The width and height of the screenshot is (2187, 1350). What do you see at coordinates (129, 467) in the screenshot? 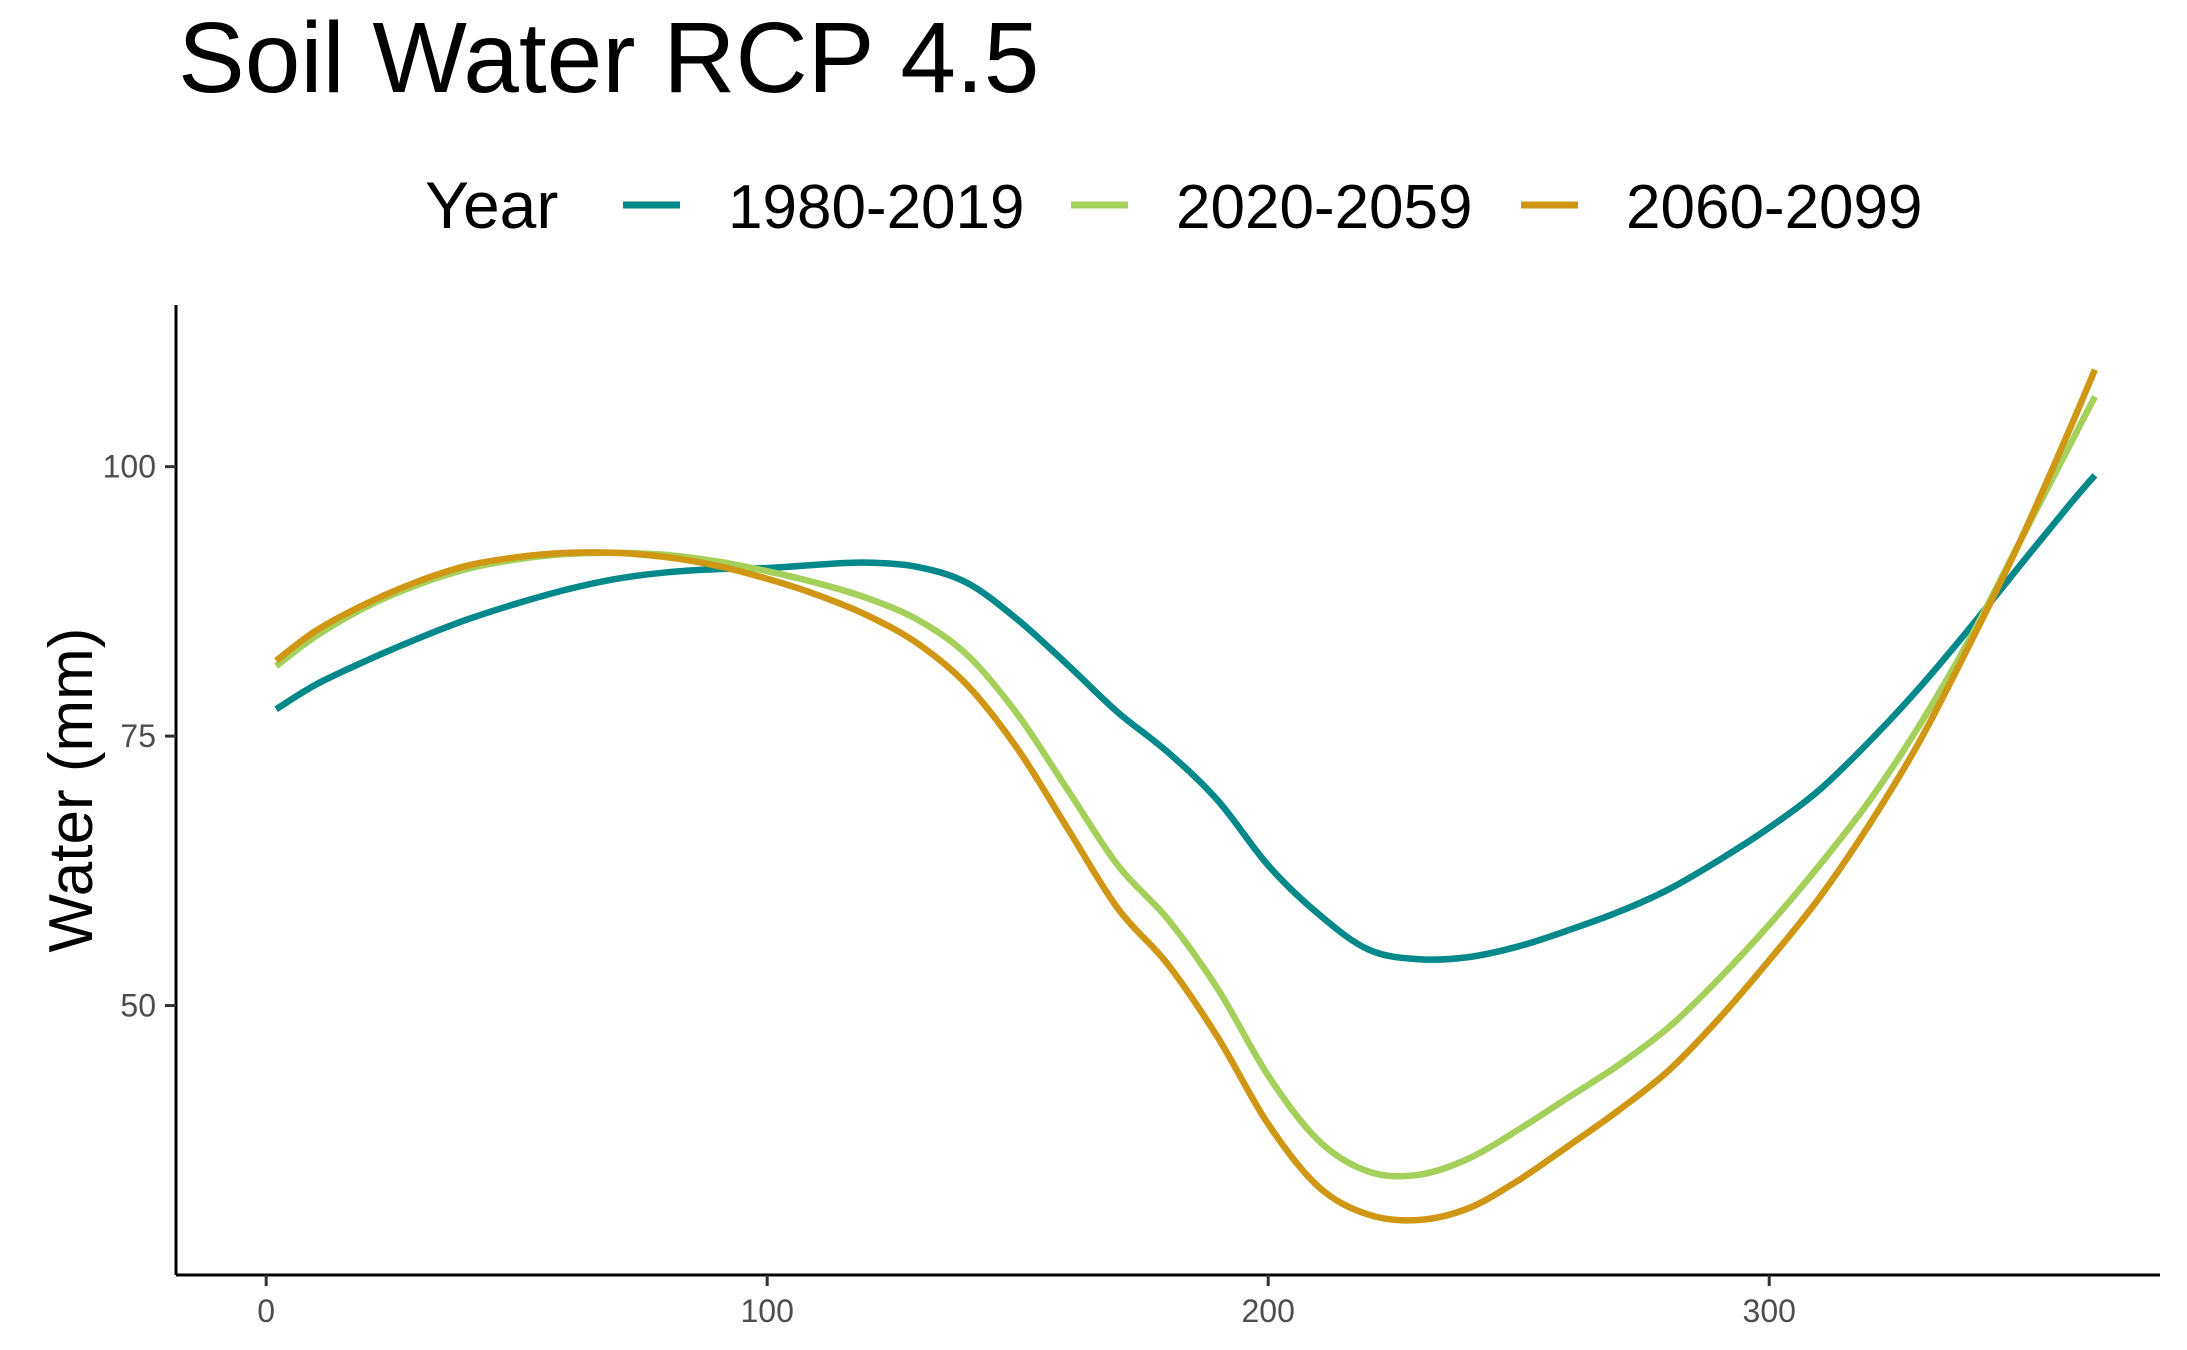
I see `y-tick-label: 100` at bounding box center [129, 467].